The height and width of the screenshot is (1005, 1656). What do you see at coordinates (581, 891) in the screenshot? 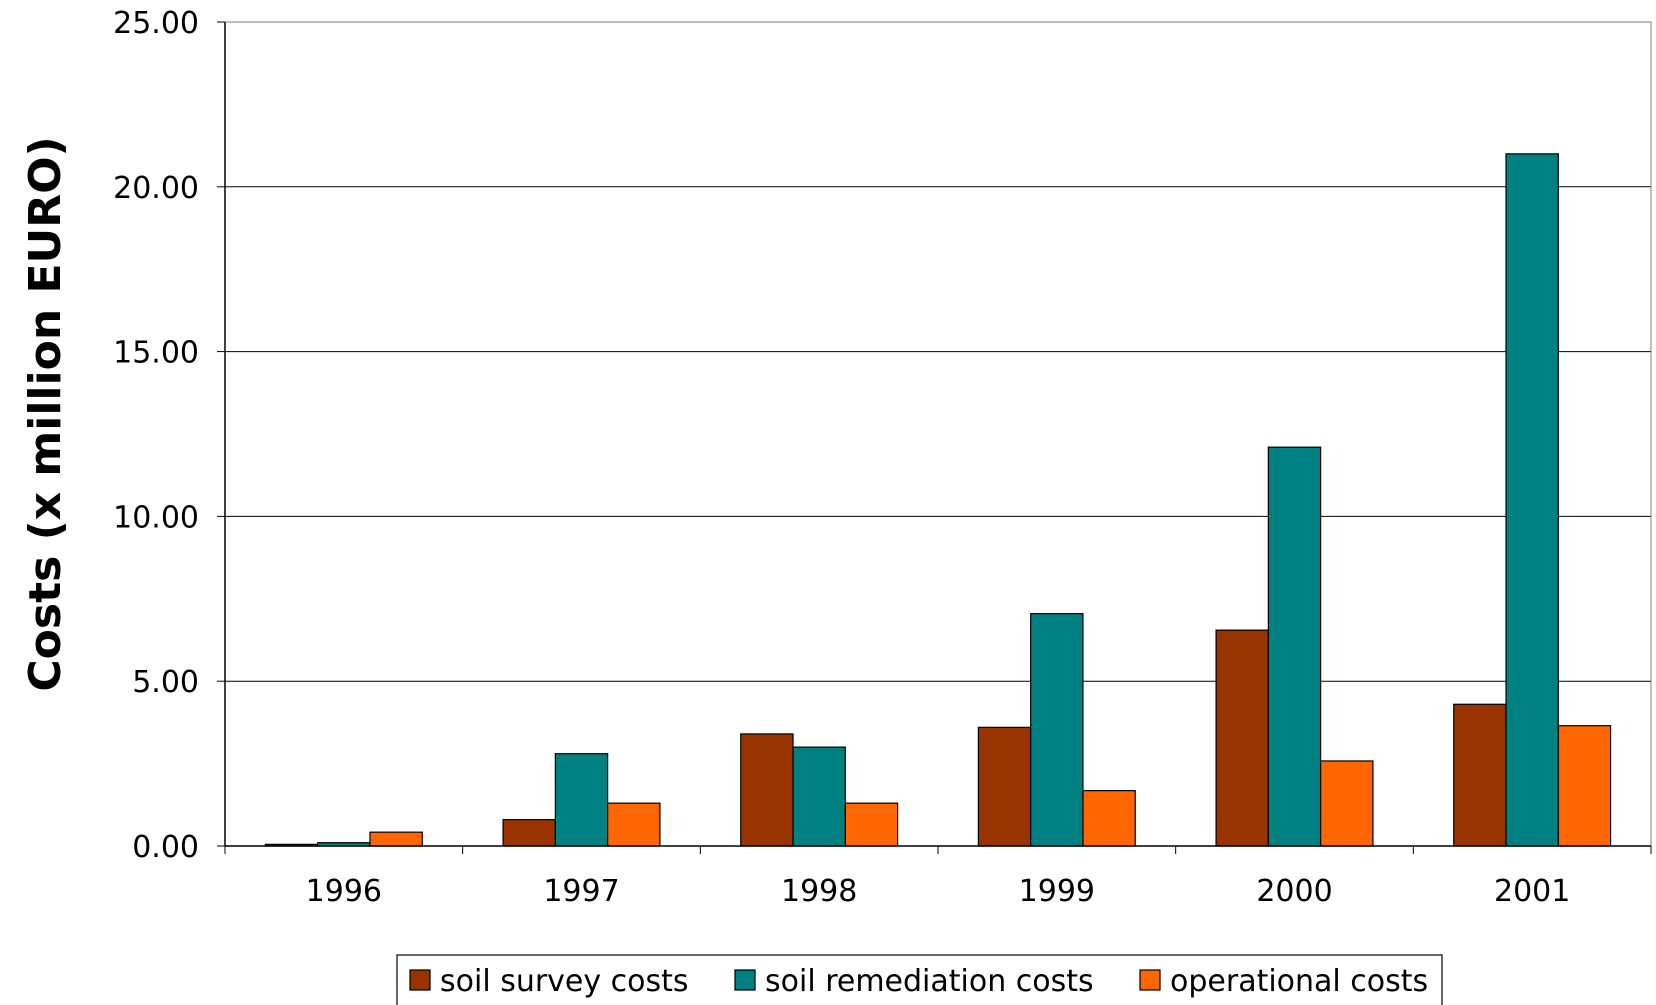
I see `x-tick-label: 1997` at bounding box center [581, 891].